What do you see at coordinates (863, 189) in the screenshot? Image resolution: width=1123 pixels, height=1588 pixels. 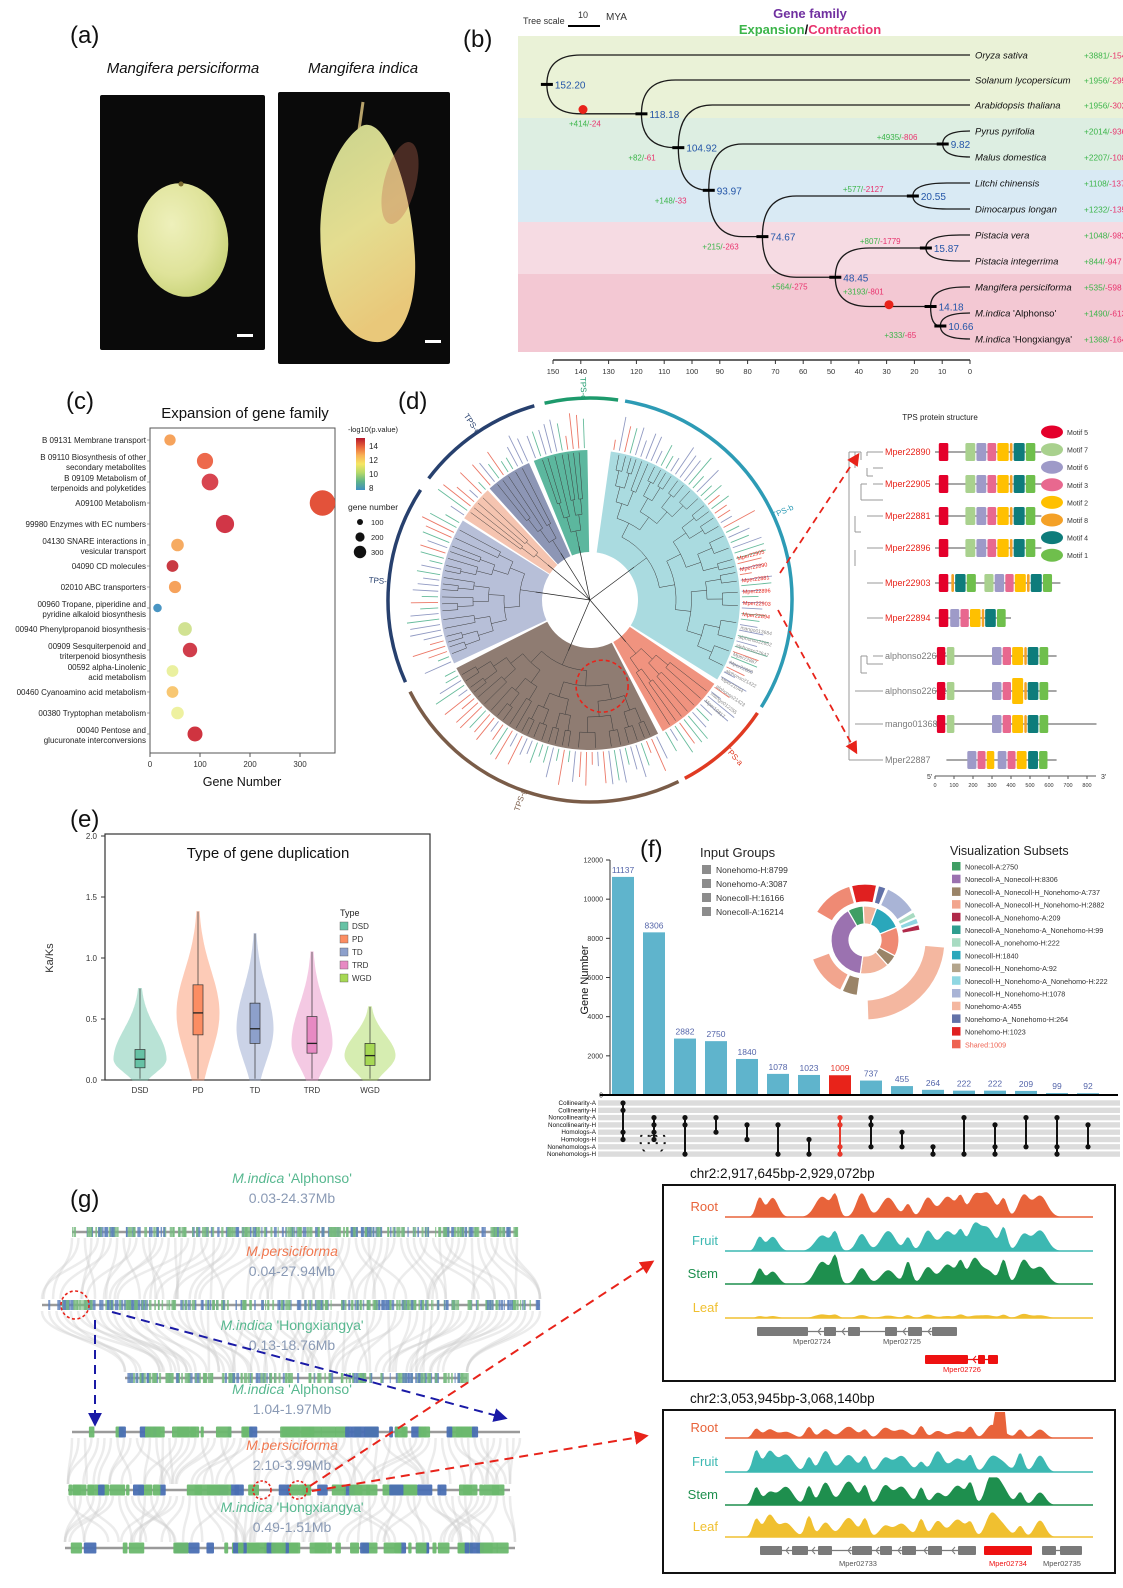 I see `branch-expansion-contraction: +577/-2127` at bounding box center [863, 189].